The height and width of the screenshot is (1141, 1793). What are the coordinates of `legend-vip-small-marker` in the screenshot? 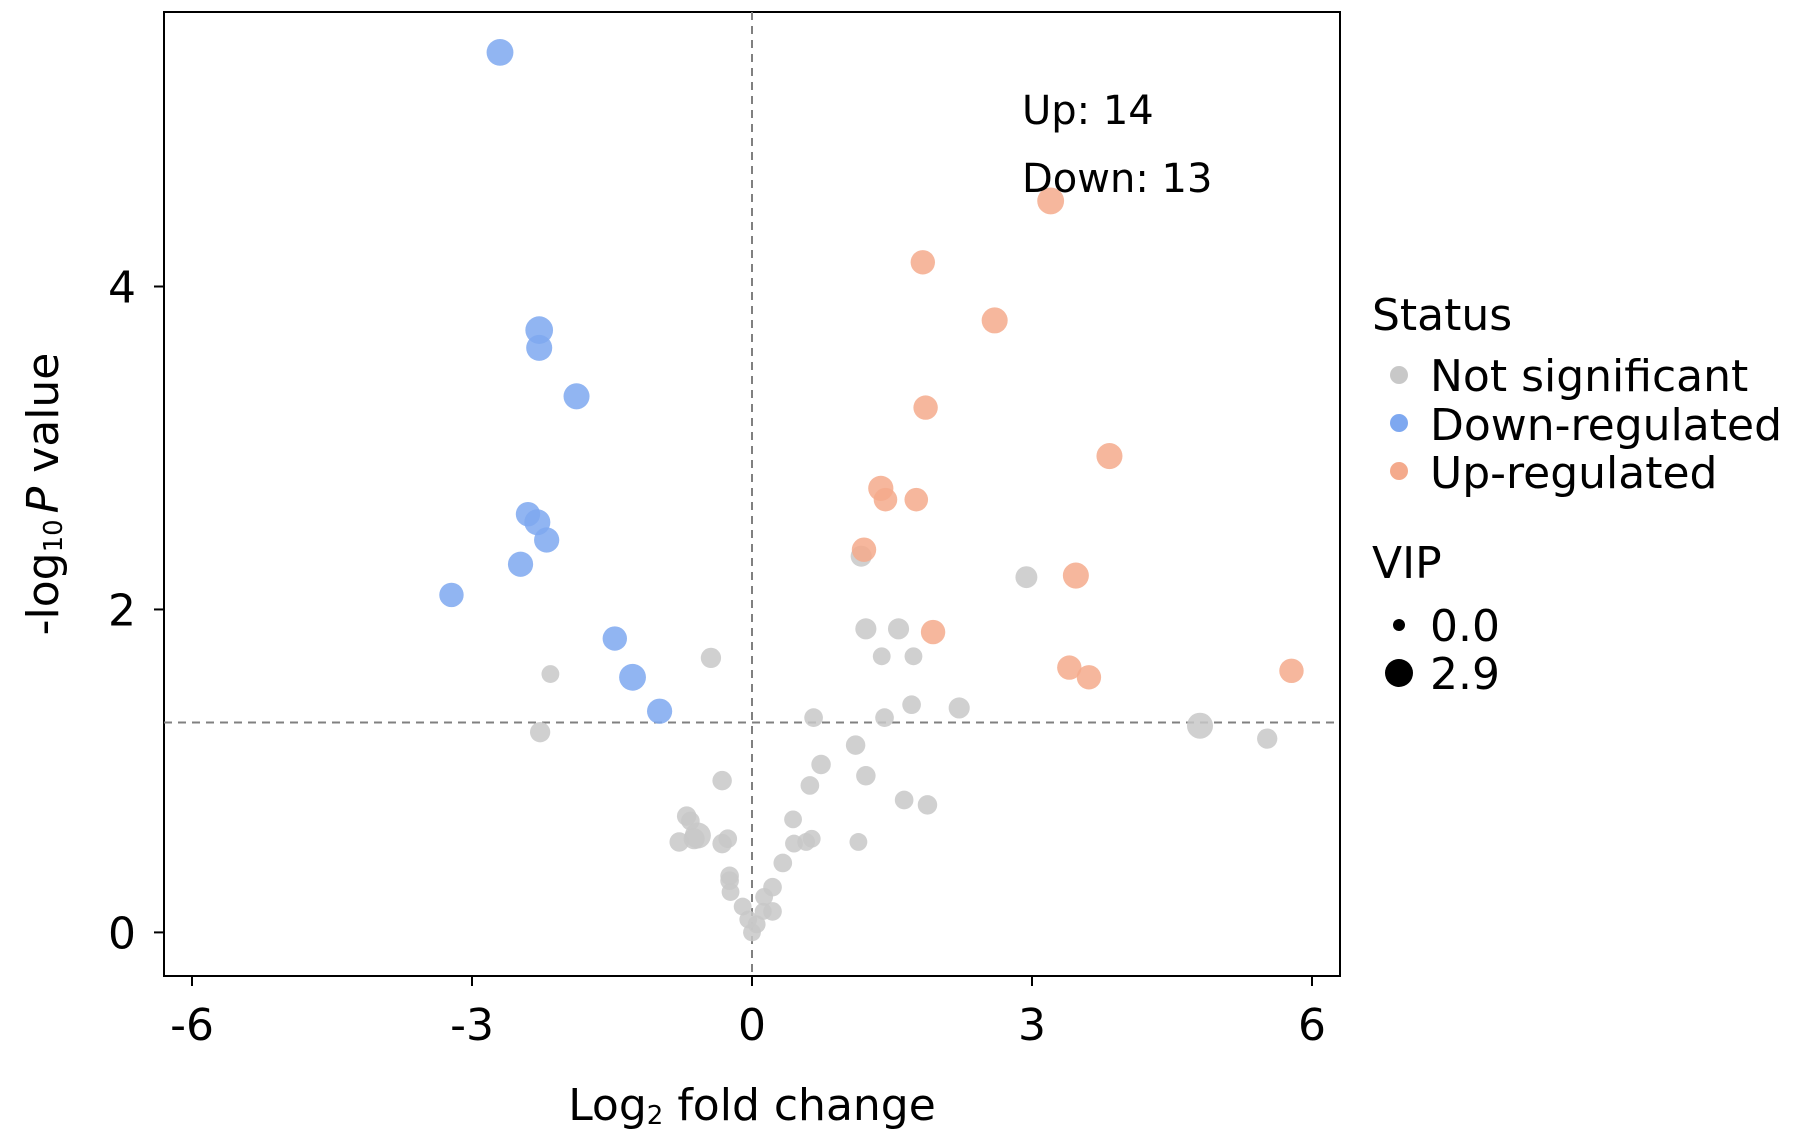 It's located at (1399, 625).